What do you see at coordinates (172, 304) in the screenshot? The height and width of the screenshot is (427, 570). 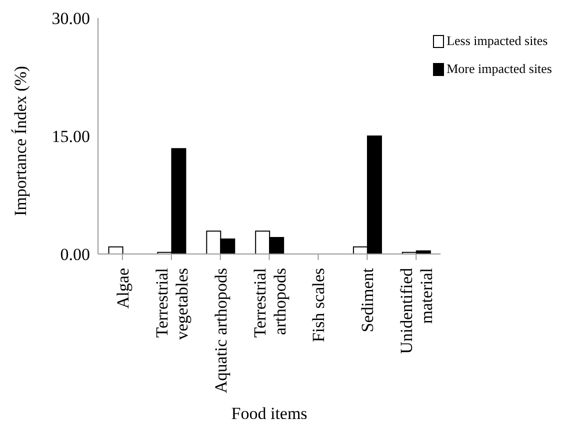 I see `x-tick-label: Terrestrial vegetables` at bounding box center [172, 304].